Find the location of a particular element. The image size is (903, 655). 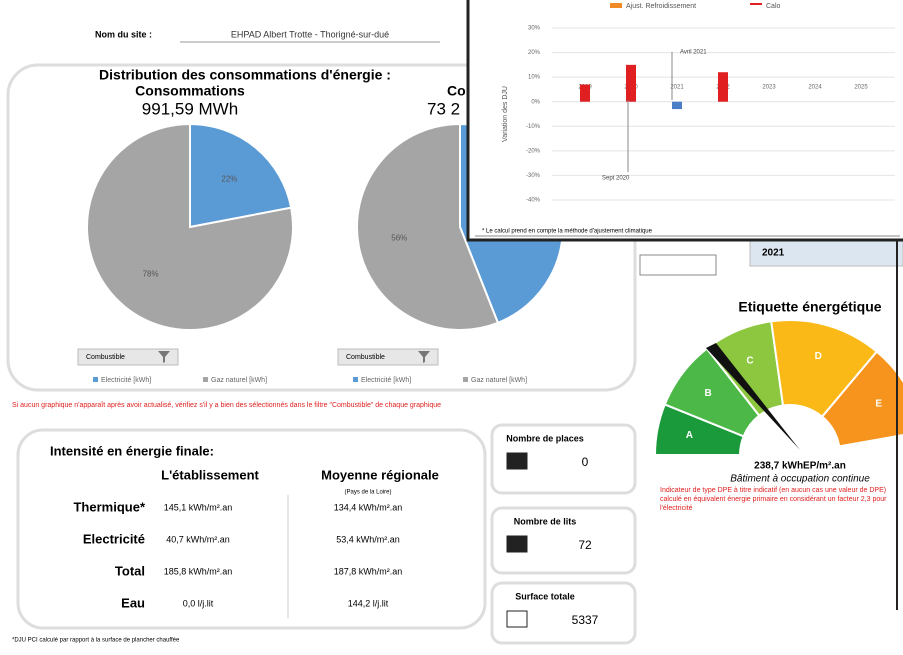

row-regional: 187,8 kWh/m².an is located at coordinates (368, 571).